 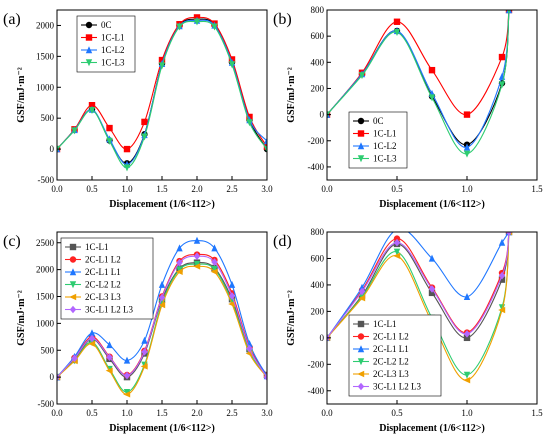 What do you see at coordinates (12, 19) in the screenshot?
I see `panel-label: (a)` at bounding box center [12, 19].